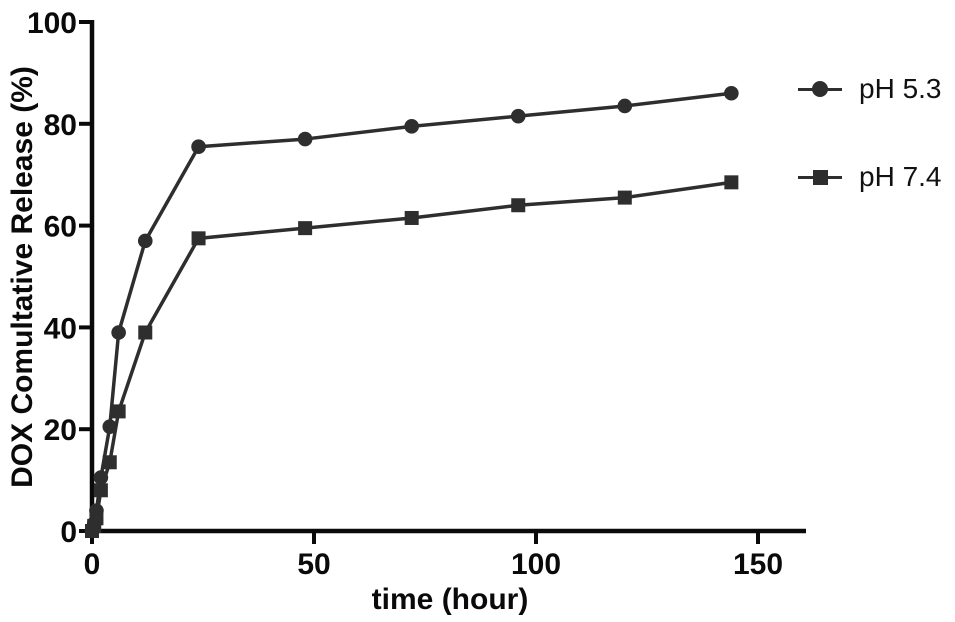  What do you see at coordinates (900, 88) in the screenshot?
I see `legend-label-ph-5-3: pH 5.3` at bounding box center [900, 88].